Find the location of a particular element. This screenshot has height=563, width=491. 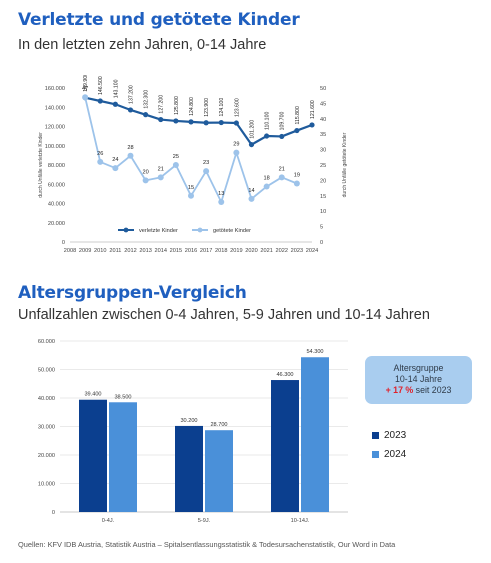

y-left-tick-label: 100.000 is located at coordinates (55, 147).